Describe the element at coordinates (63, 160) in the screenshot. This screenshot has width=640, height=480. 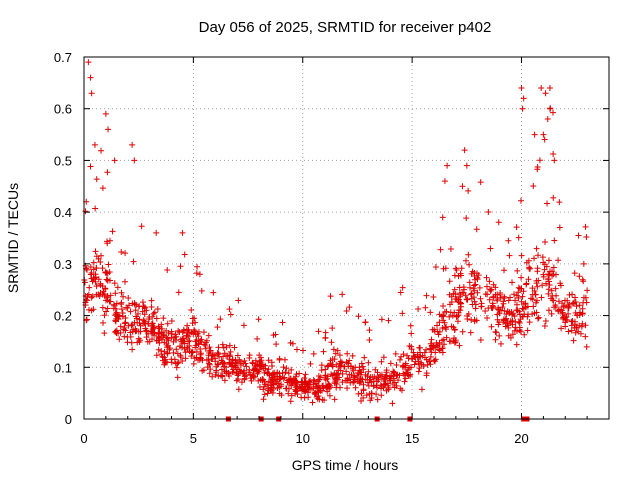
I see `y-tick-label: 0.5` at that location.